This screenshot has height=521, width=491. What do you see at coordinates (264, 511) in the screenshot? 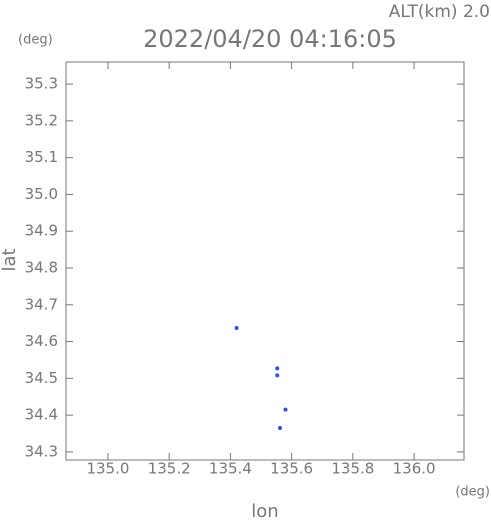
I see `x-axis-label: lon` at bounding box center [264, 511].